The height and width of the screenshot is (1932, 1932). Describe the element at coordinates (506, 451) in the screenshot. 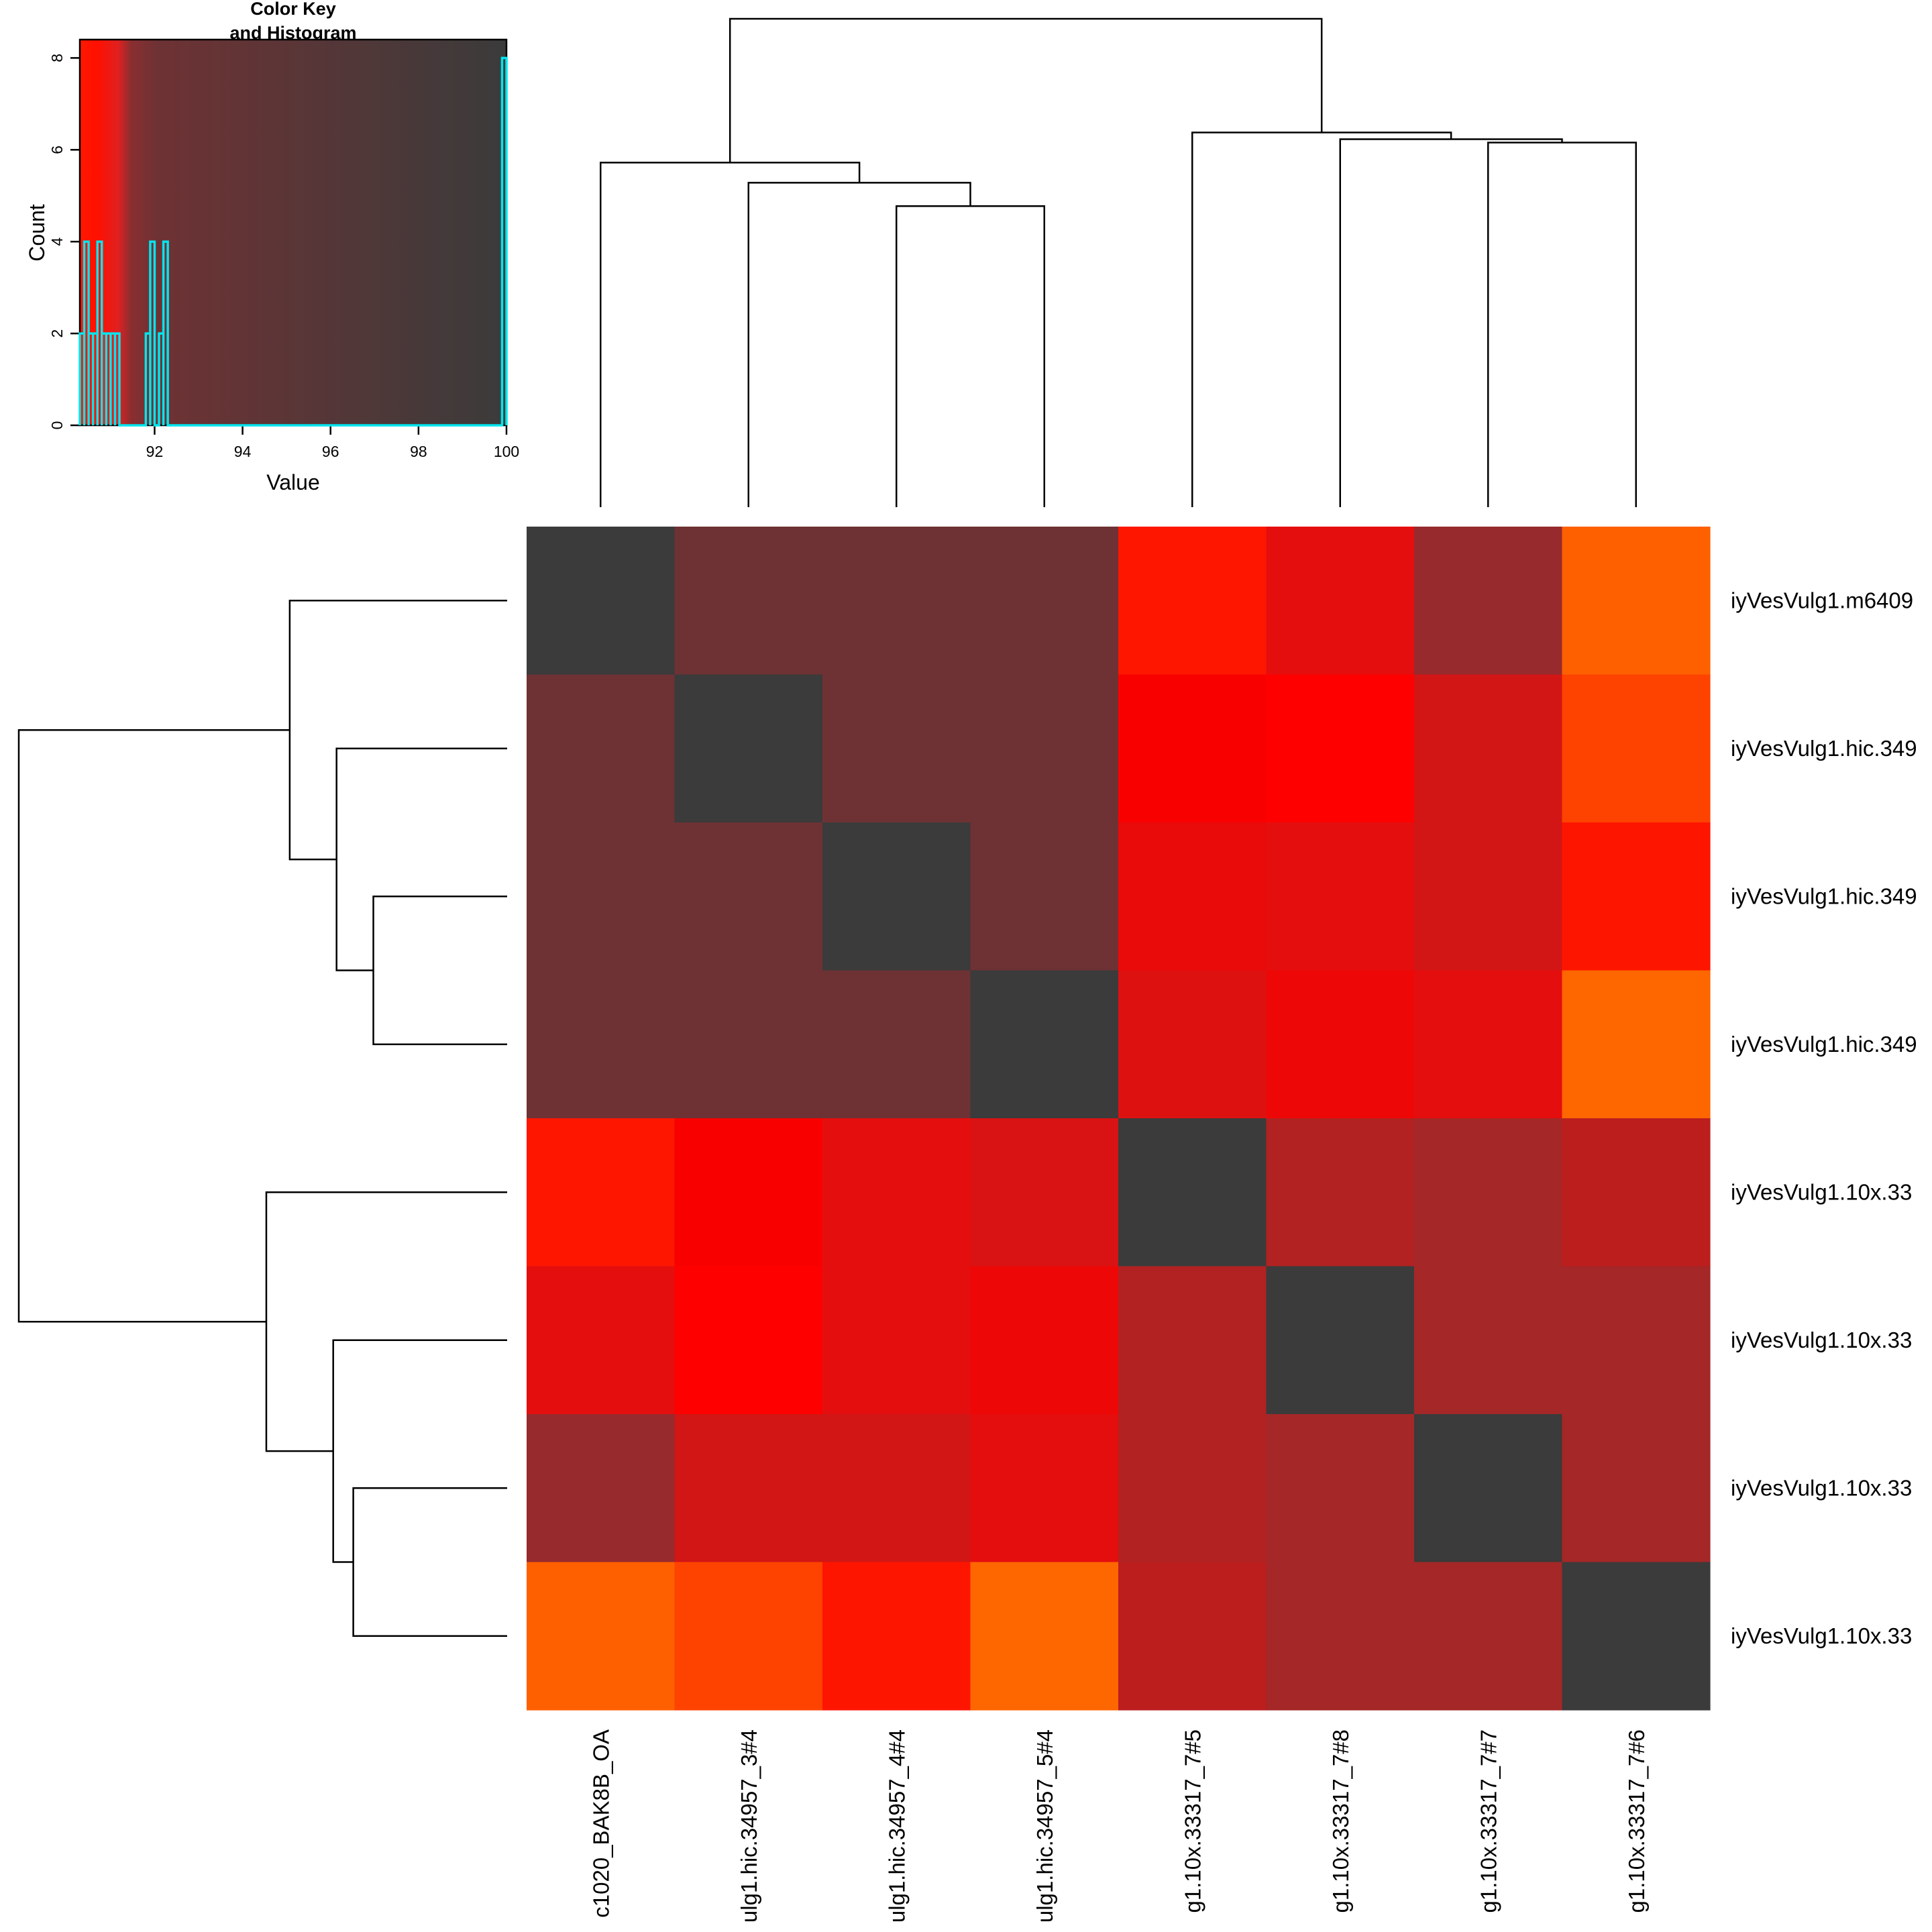

I see `x-tick-label: 100` at that location.